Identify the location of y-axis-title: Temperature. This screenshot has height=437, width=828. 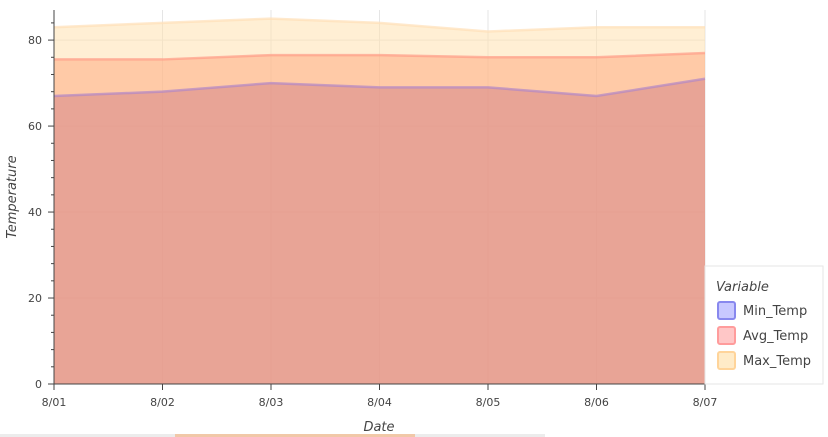
(12, 196).